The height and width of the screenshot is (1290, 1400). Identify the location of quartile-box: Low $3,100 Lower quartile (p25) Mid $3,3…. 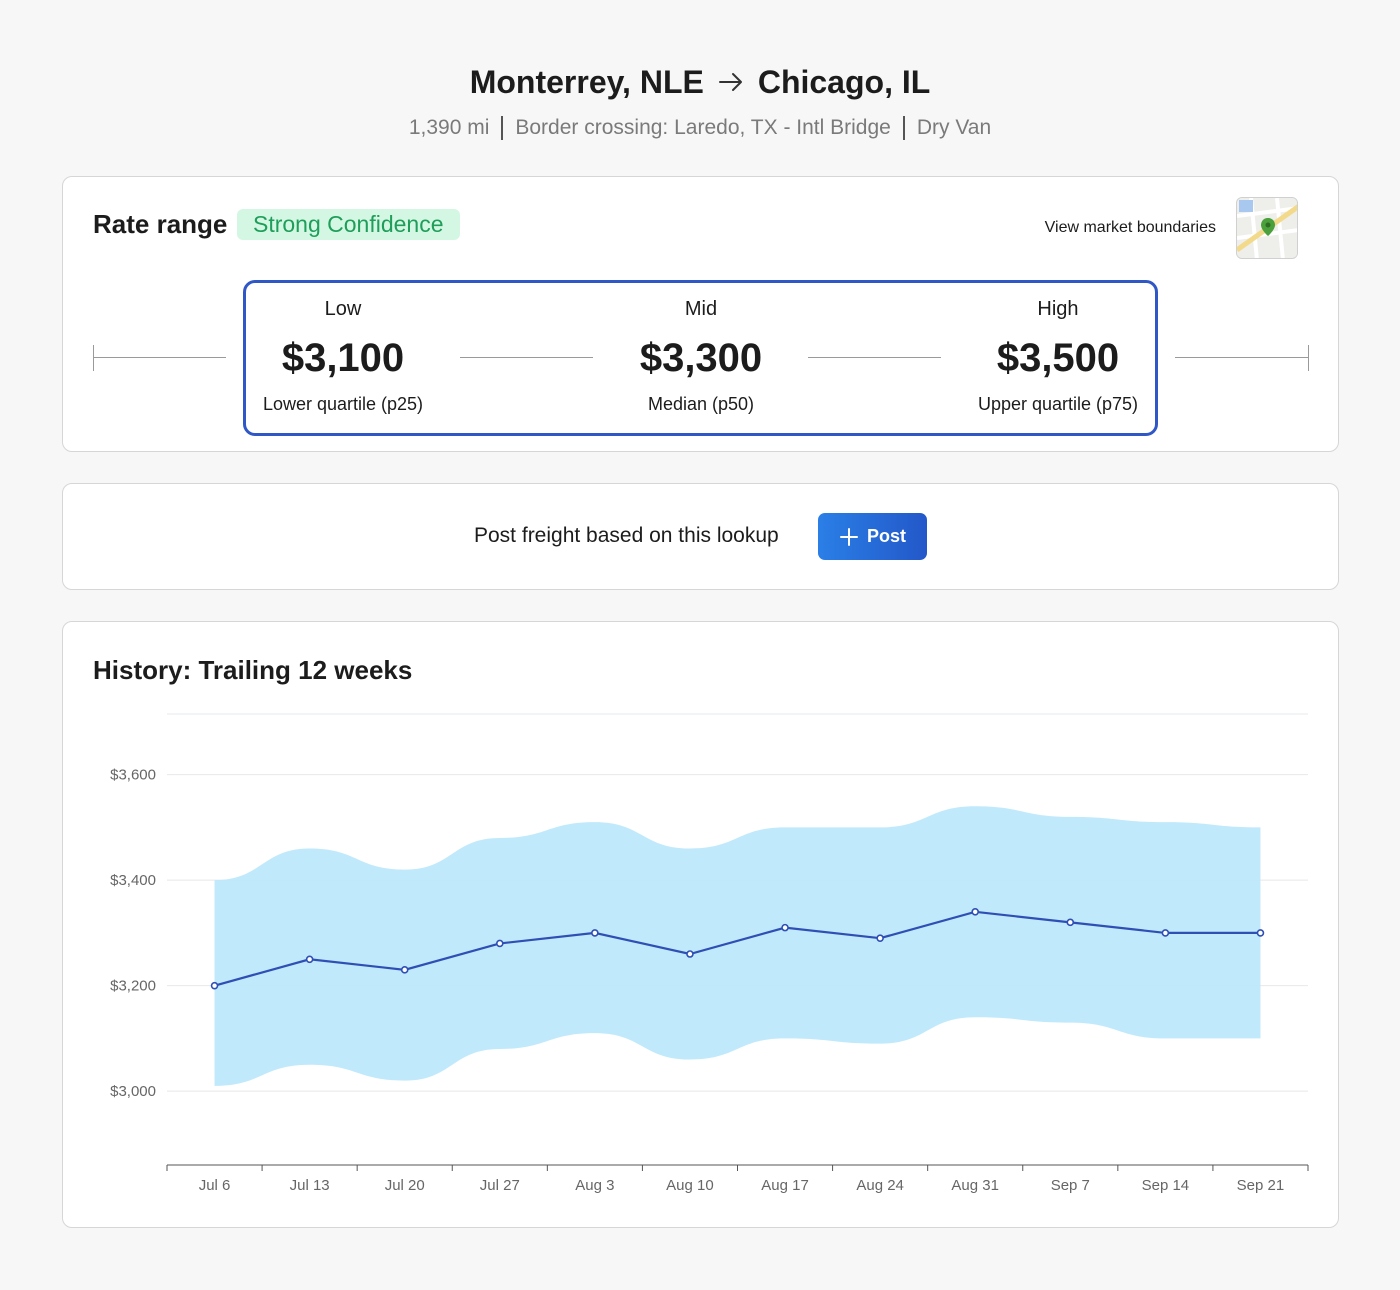
(700, 358).